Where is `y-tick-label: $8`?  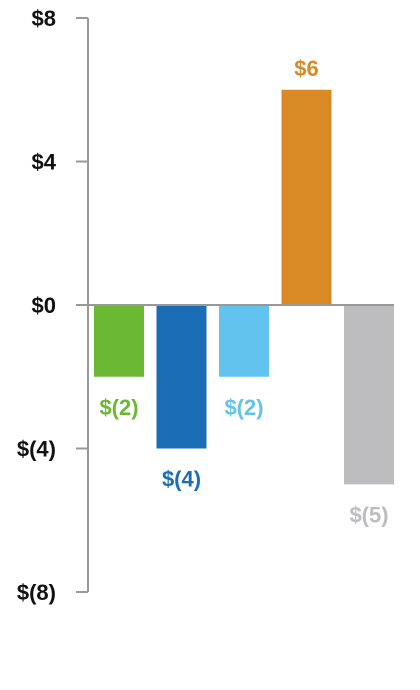
y-tick-label: $8 is located at coordinates (44, 18).